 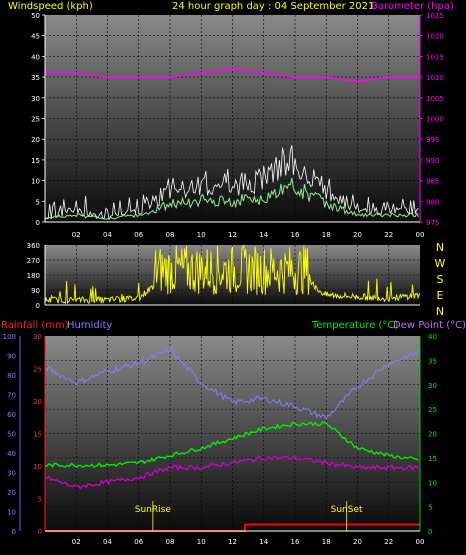 I want to click on wind-y-tick: 30, so click(x=35, y=99).